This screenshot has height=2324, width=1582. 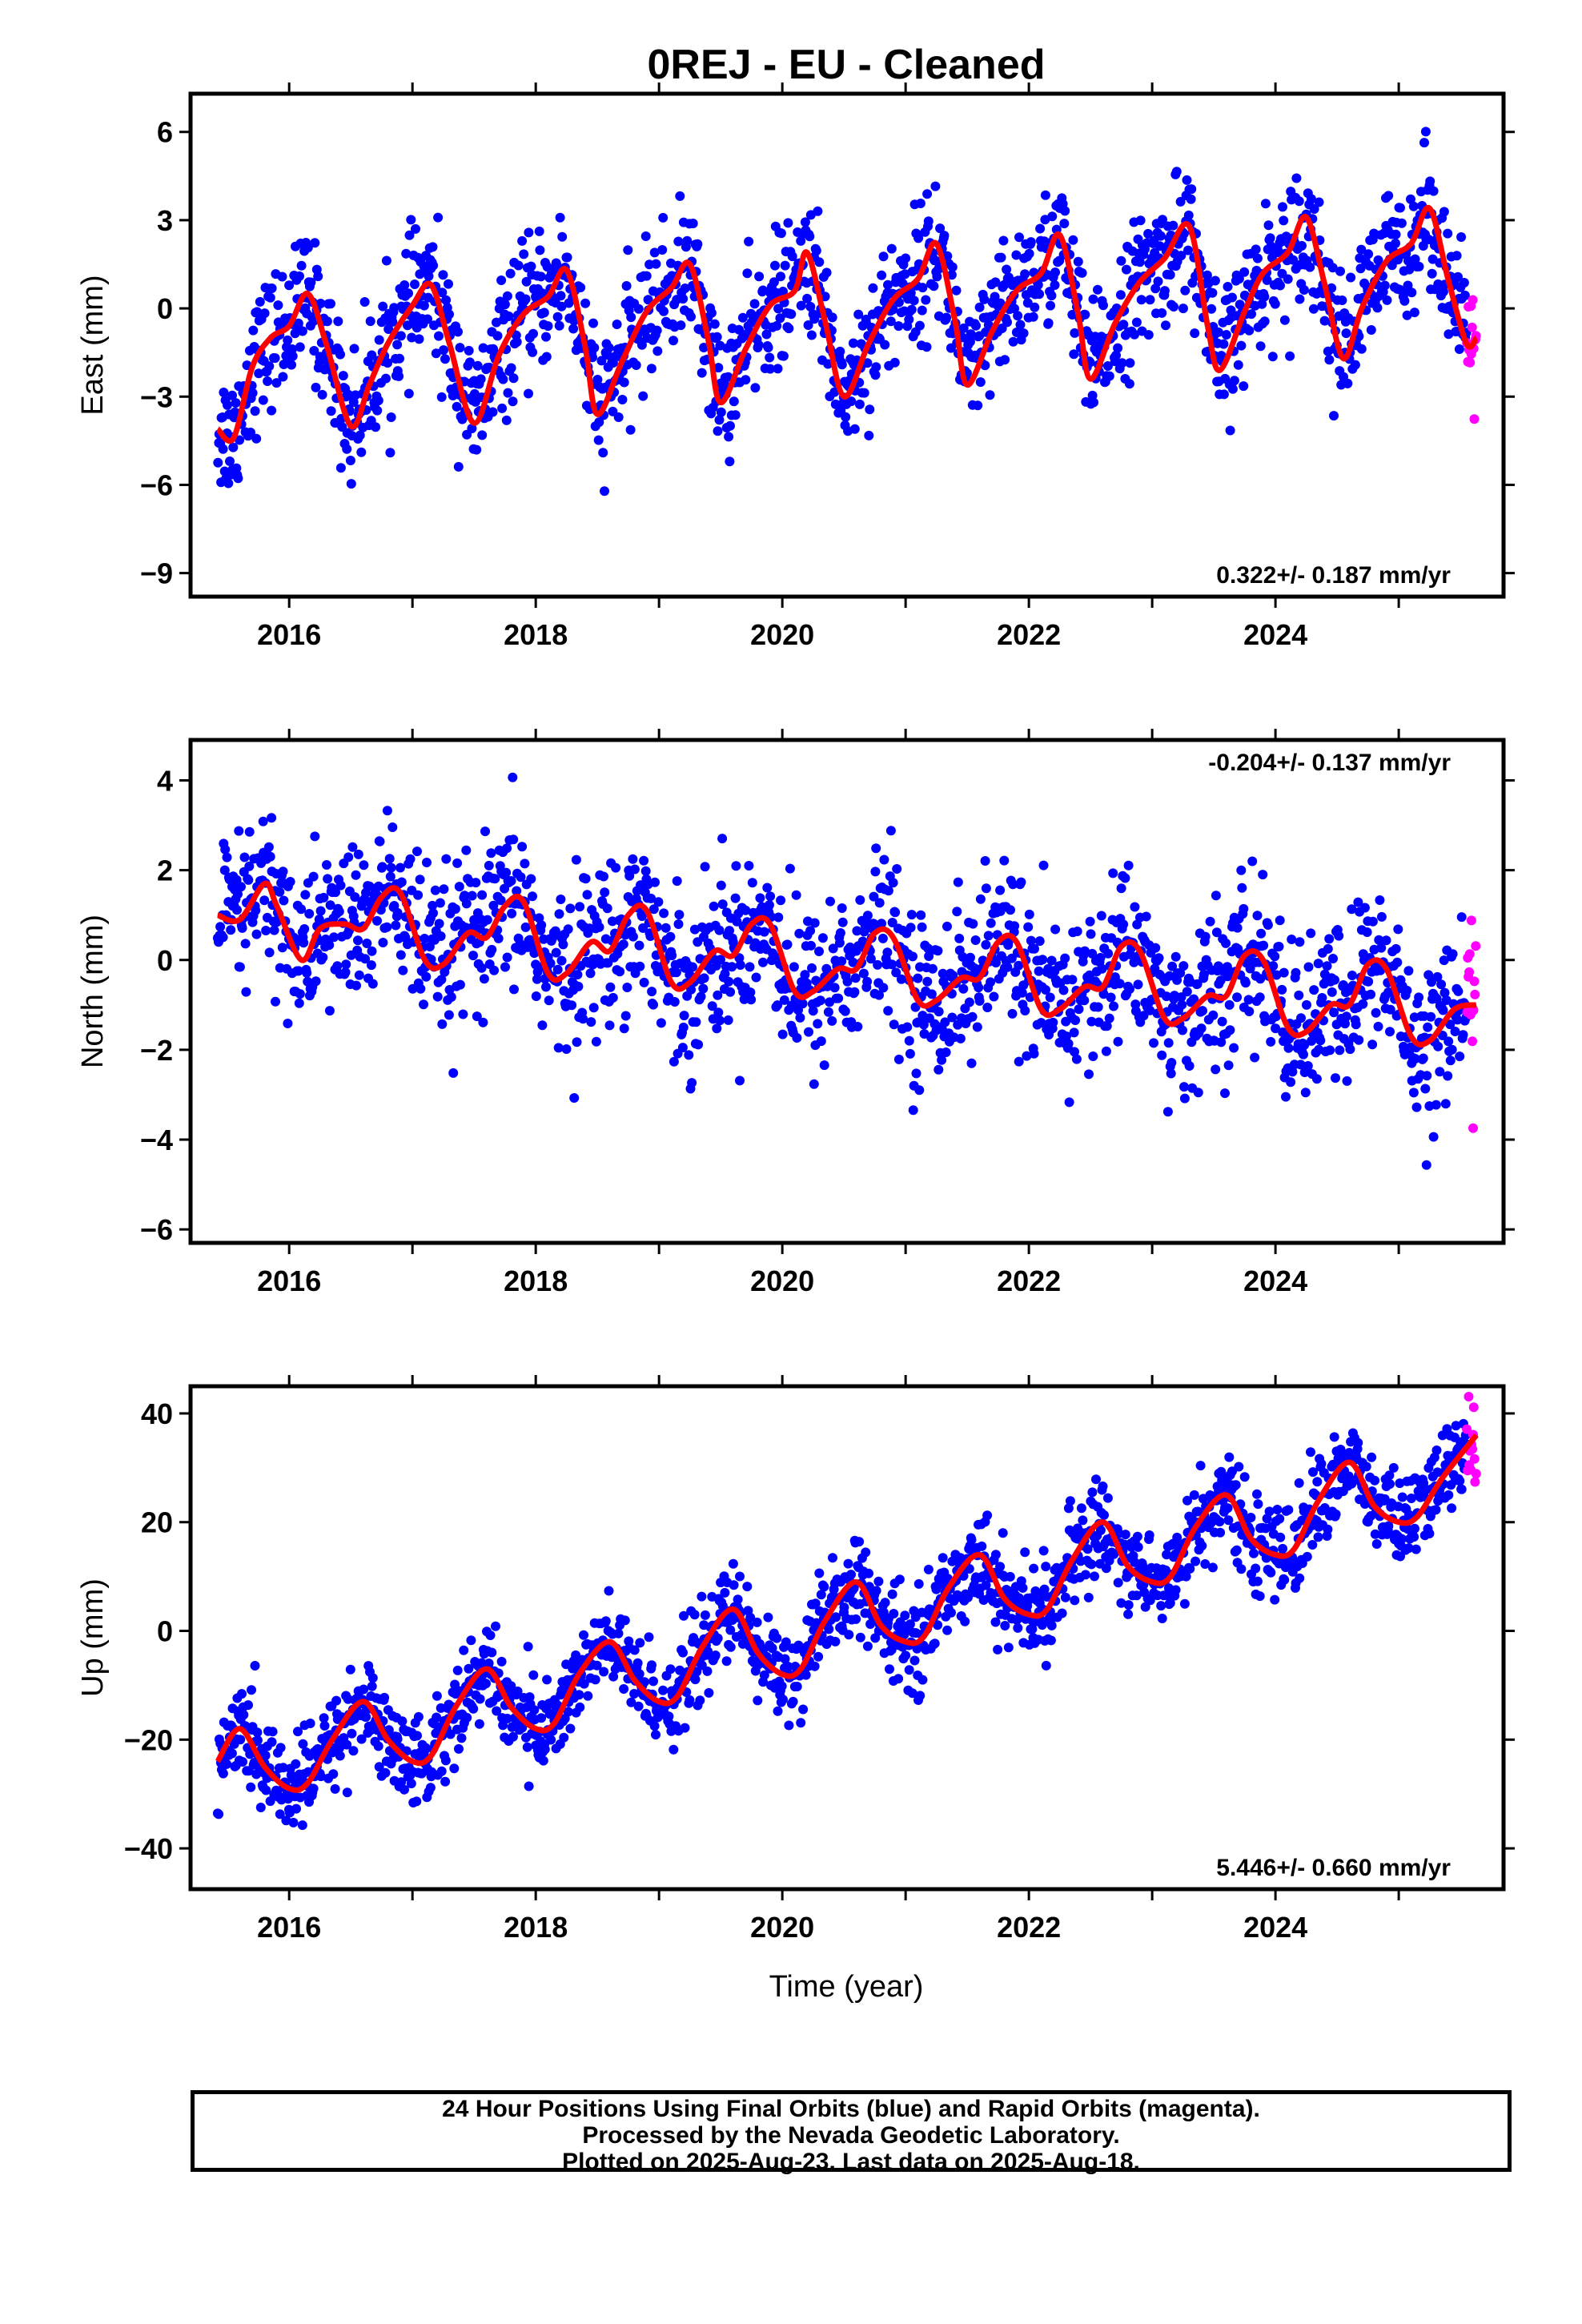 I want to click on y-tick-label: 0, so click(x=165, y=308).